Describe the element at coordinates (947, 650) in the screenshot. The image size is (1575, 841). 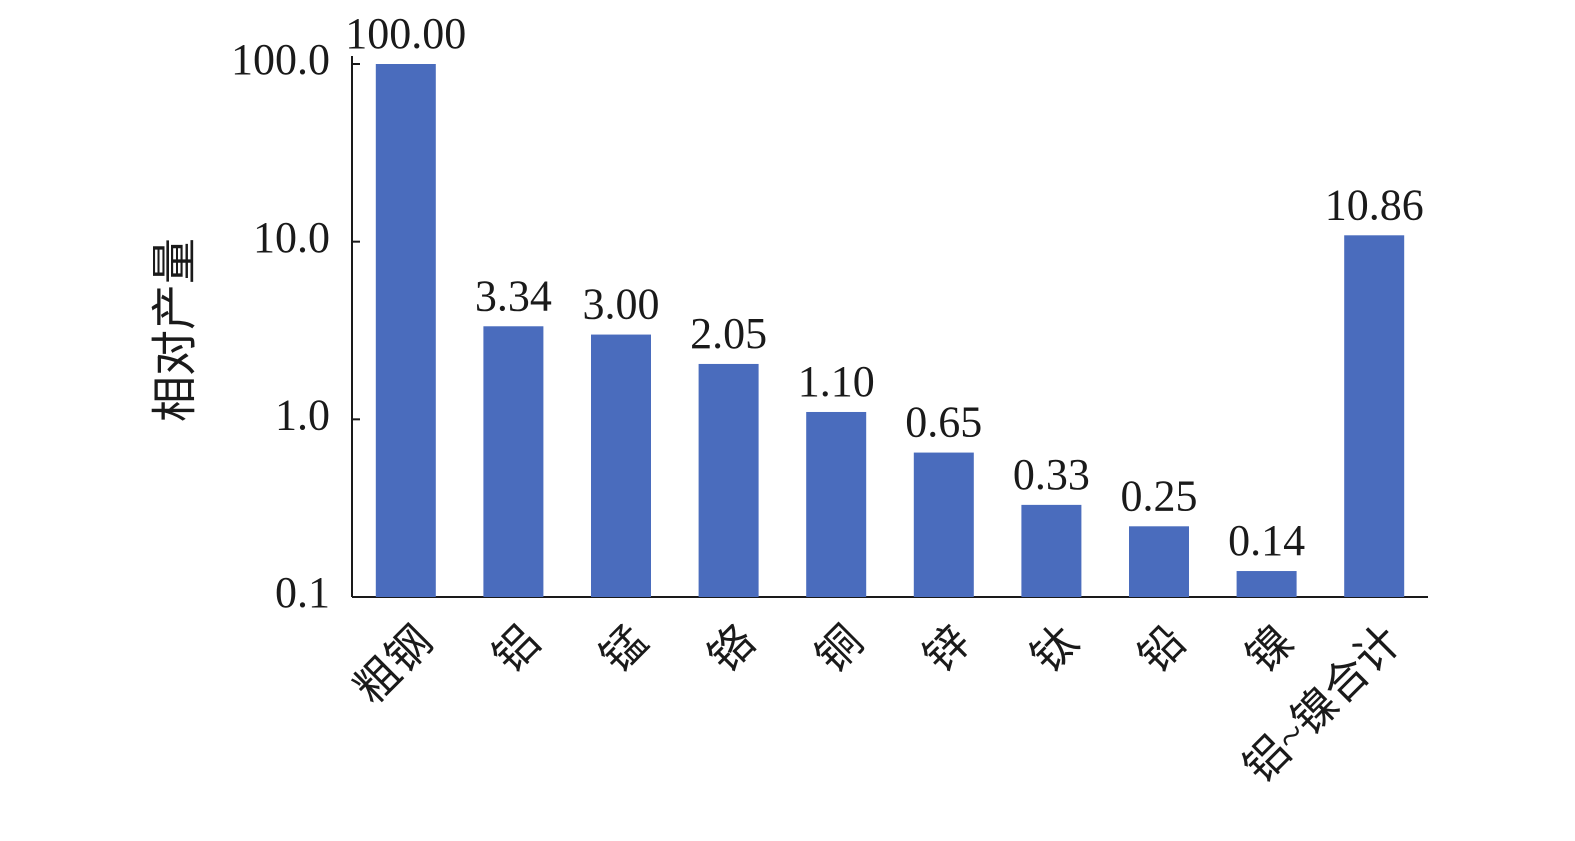
I see `x-tick-label: 锌` at that location.